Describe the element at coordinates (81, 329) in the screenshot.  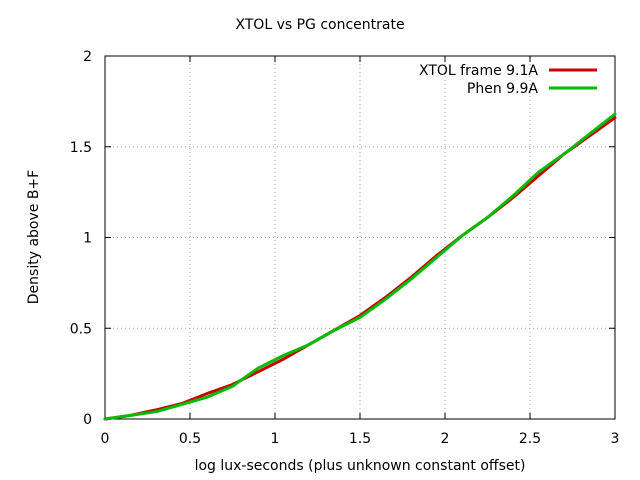
I see `y-tick-label: 0.5` at that location.